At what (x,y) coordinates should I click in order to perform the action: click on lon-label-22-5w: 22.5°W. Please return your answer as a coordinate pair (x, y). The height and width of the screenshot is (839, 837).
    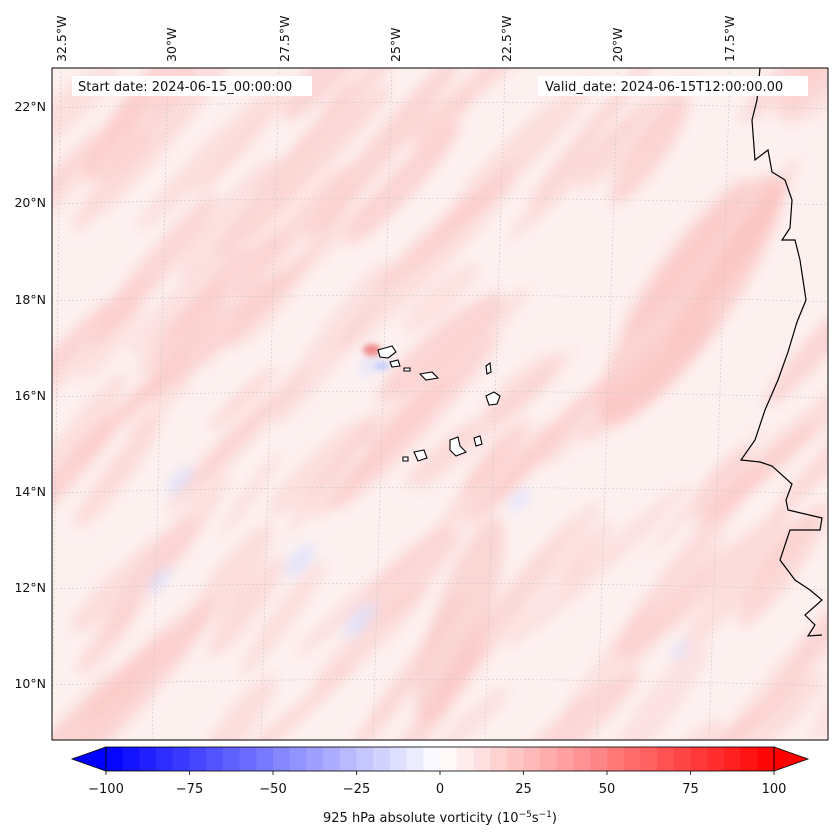
    Looking at the image, I should click on (506, 39).